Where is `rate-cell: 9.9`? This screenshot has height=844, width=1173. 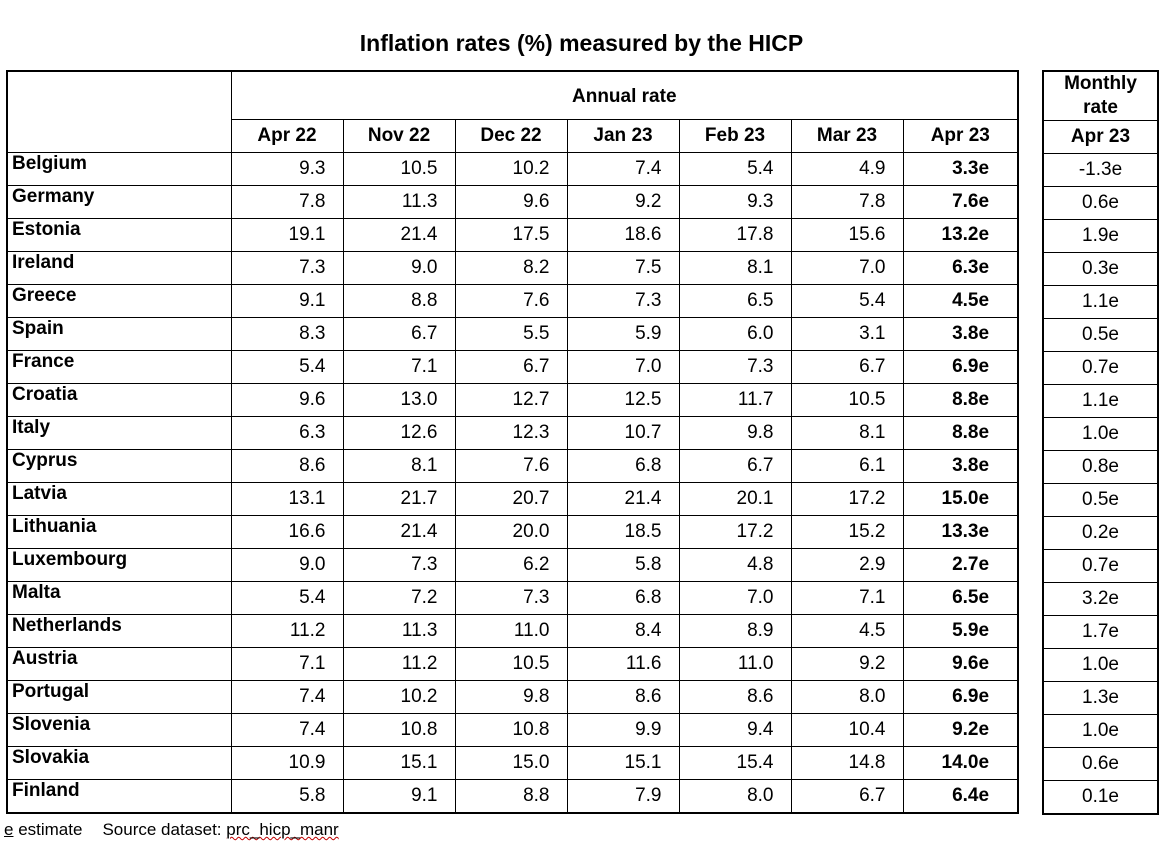
rate-cell: 9.9 is located at coordinates (623, 729).